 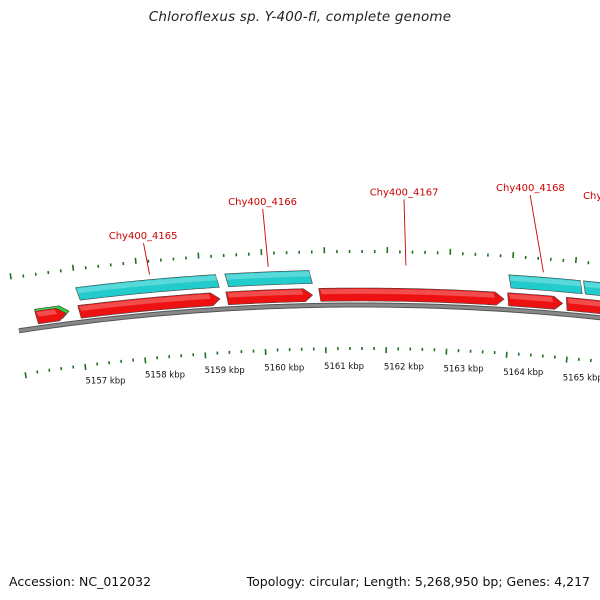 What do you see at coordinates (530, 188) in the screenshot?
I see `gene-label: Chy400_4168` at bounding box center [530, 188].